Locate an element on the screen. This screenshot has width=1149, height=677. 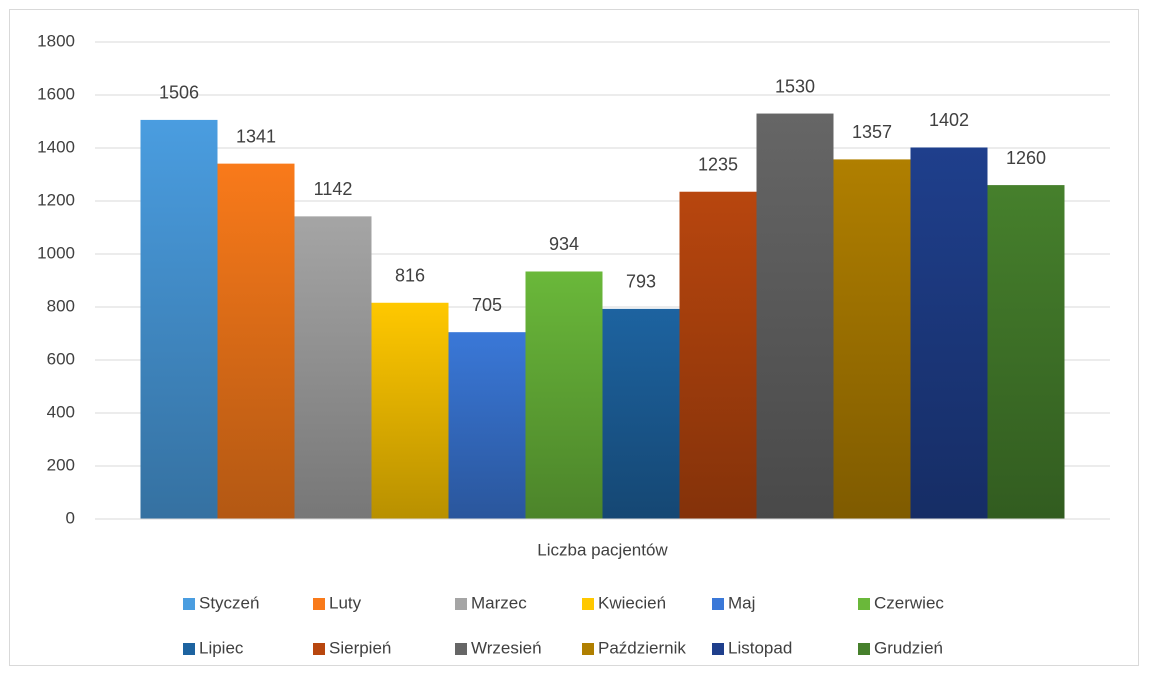
y-tick-label: 1200 is located at coordinates (56, 199).